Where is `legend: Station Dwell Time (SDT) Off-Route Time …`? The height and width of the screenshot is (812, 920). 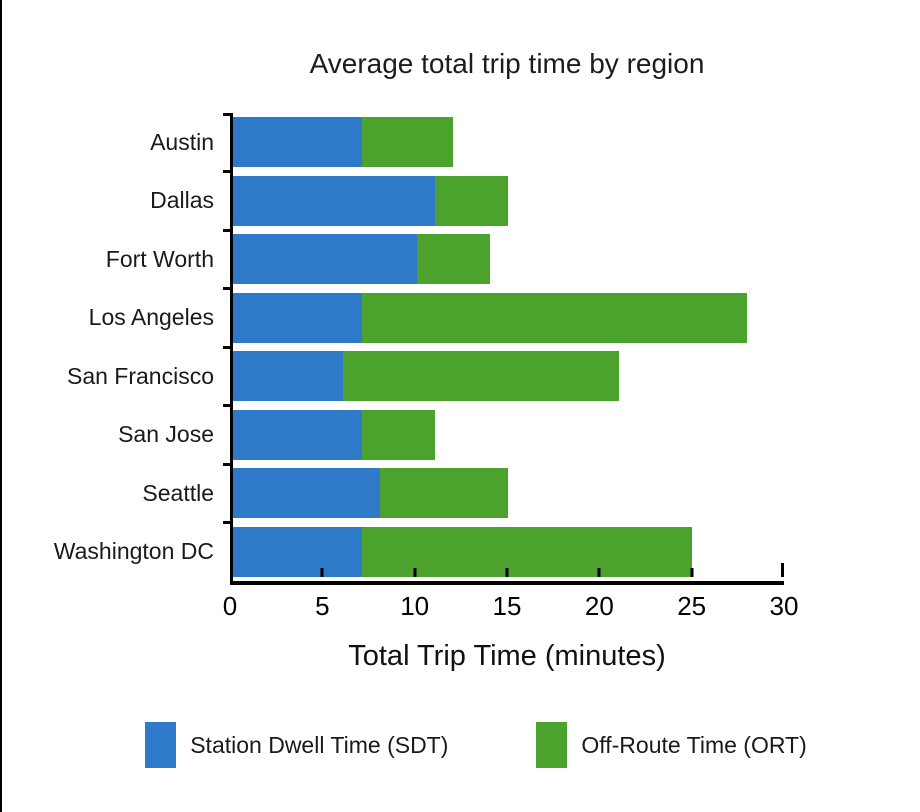 legend: Station Dwell Time (SDT) Off-Route Time … is located at coordinates (461, 745).